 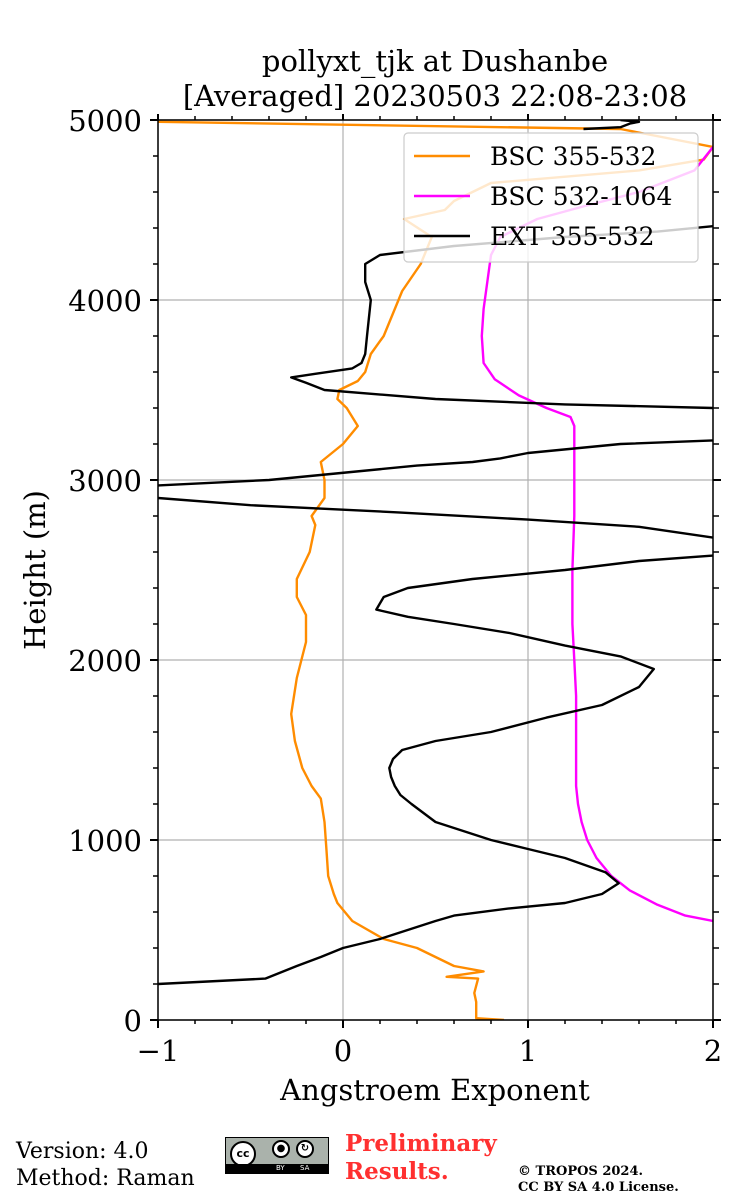 What do you see at coordinates (305, 1149) in the screenshot?
I see `share-alike-icon: ↻` at bounding box center [305, 1149].